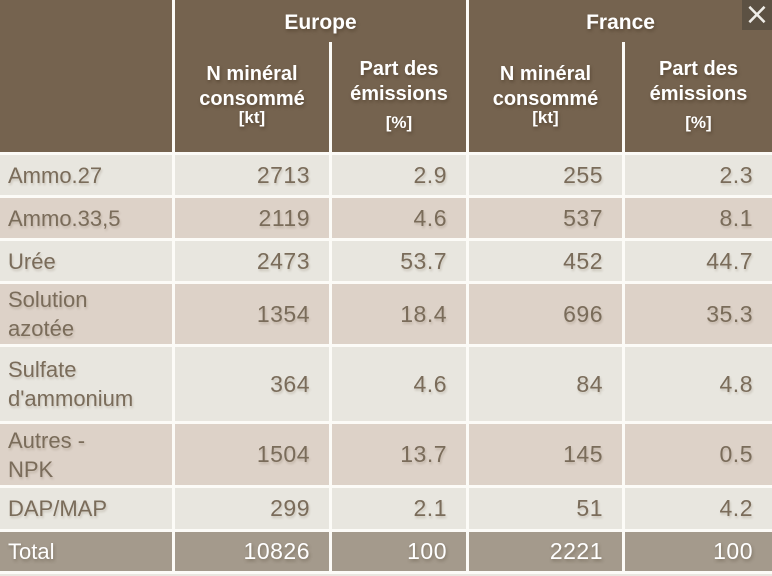  I want to click on cell-france-pct: 35.3, so click(698, 314).